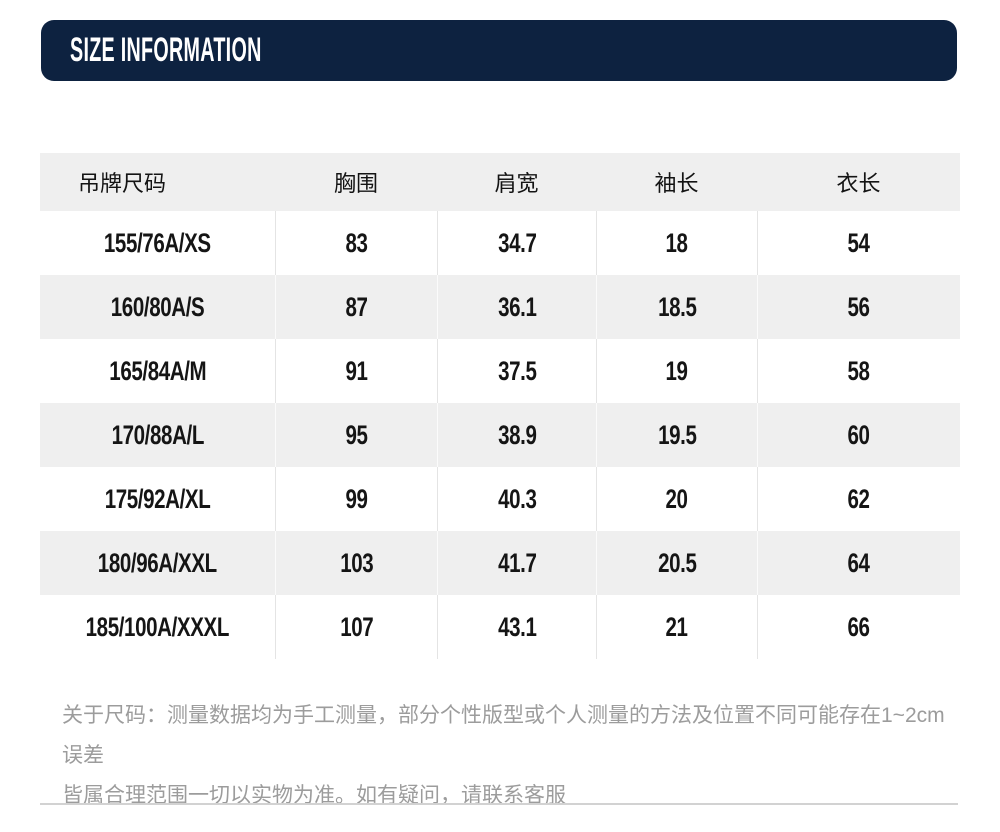 The width and height of the screenshot is (1000, 832). I want to click on header-cell-garment-length: 衣长, so click(858, 183).